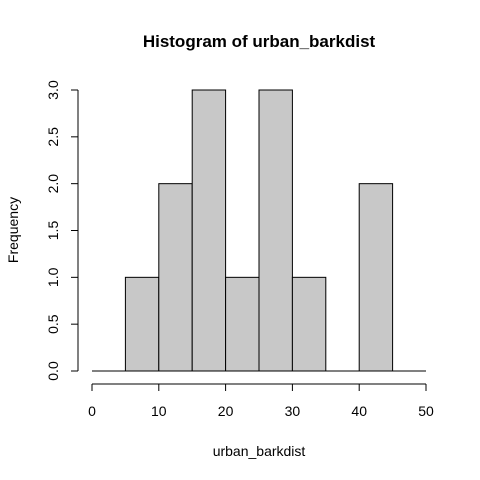 The width and height of the screenshot is (480, 480). I want to click on y-tick-label: 2.0, so click(53, 184).